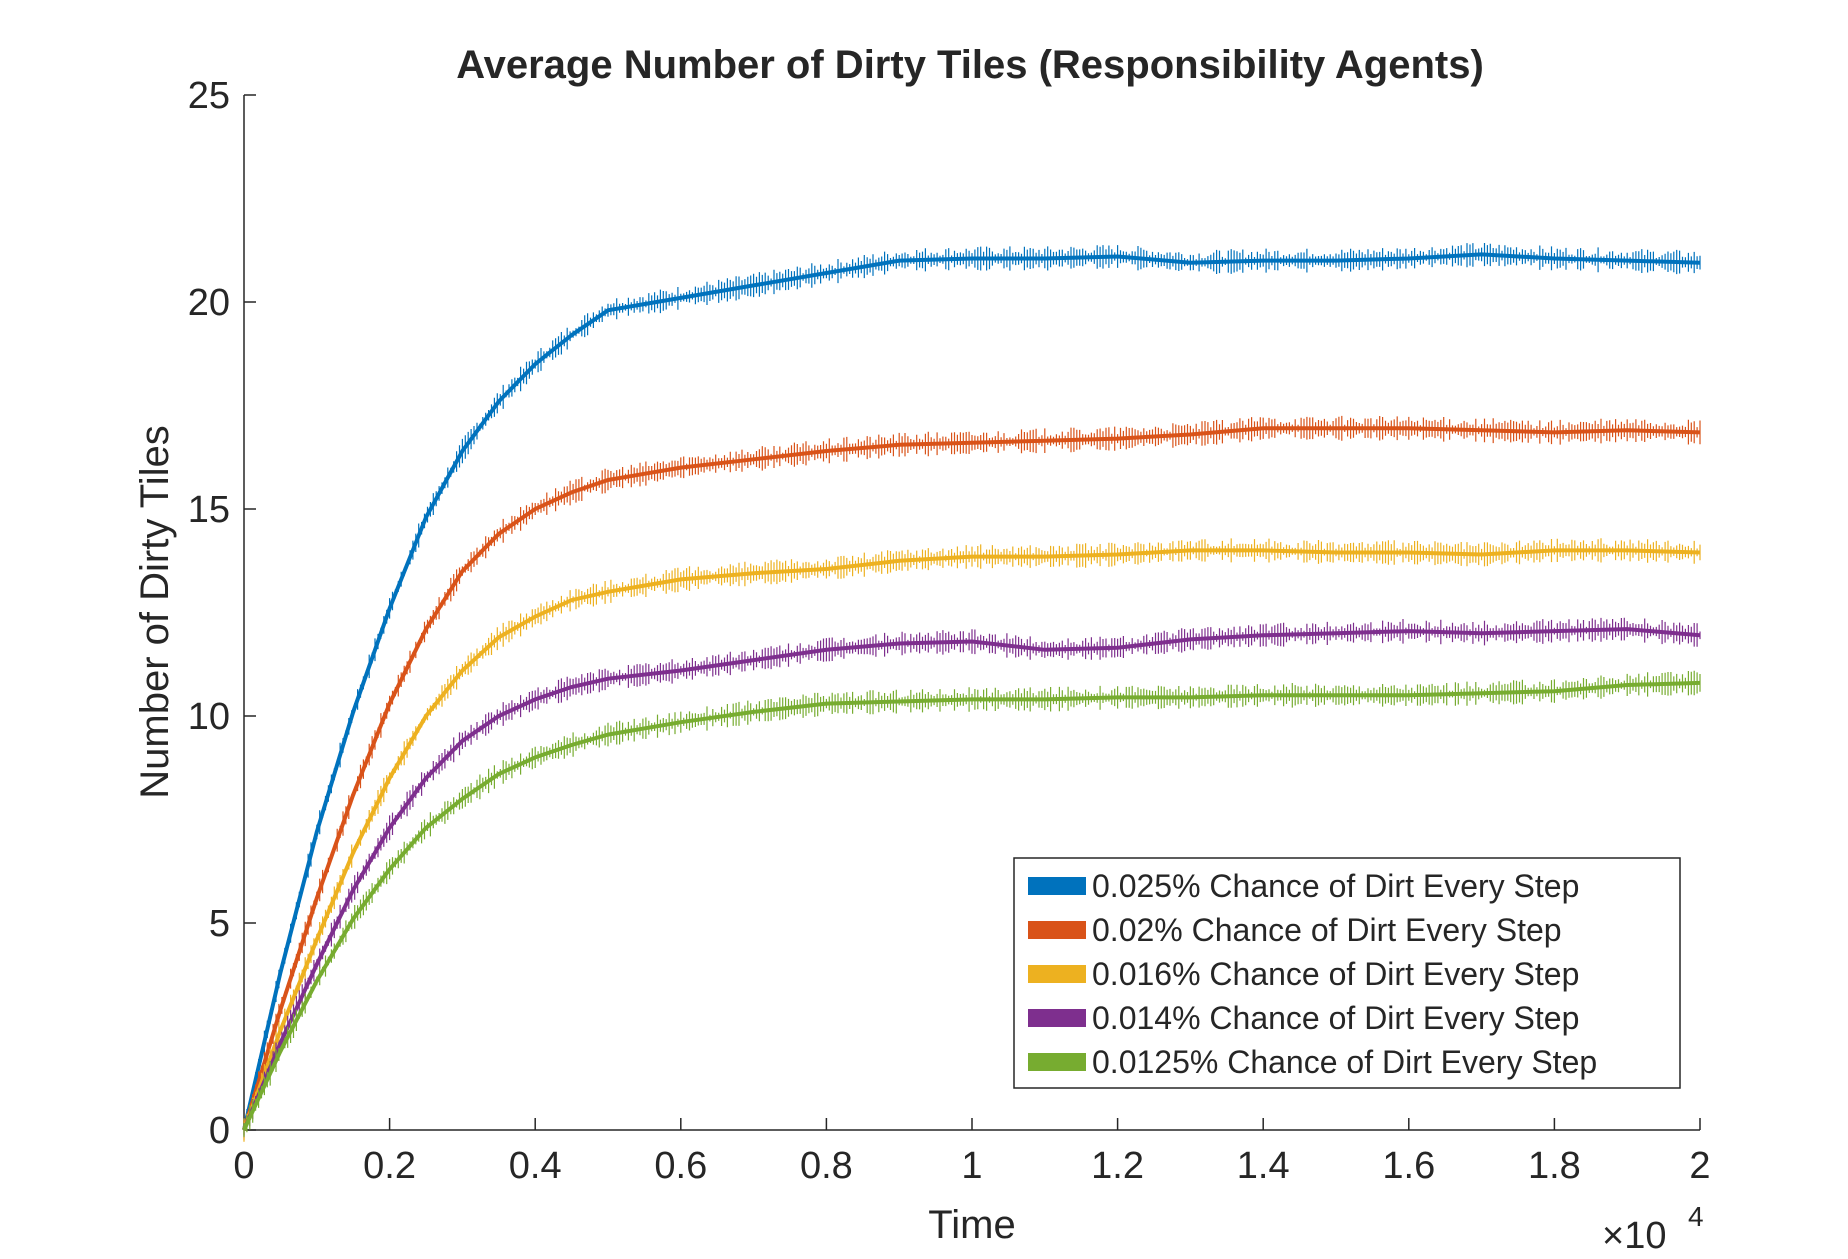 Image resolution: width=1848 pixels, height=1259 pixels. Describe the element at coordinates (209, 510) in the screenshot. I see `y-tick-label: 15` at that location.